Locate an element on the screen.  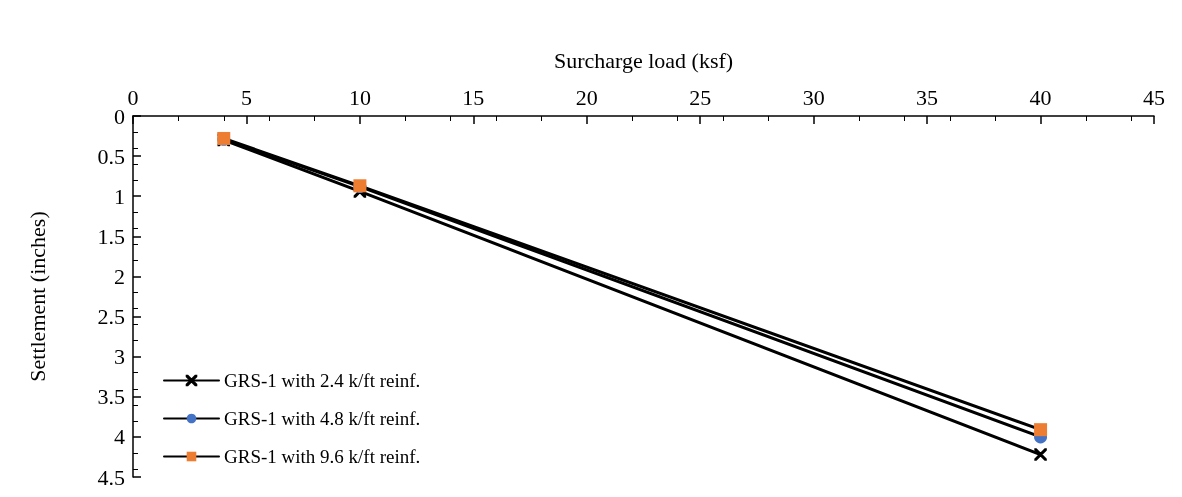
x-tick-label: 40 is located at coordinates (1040, 97).